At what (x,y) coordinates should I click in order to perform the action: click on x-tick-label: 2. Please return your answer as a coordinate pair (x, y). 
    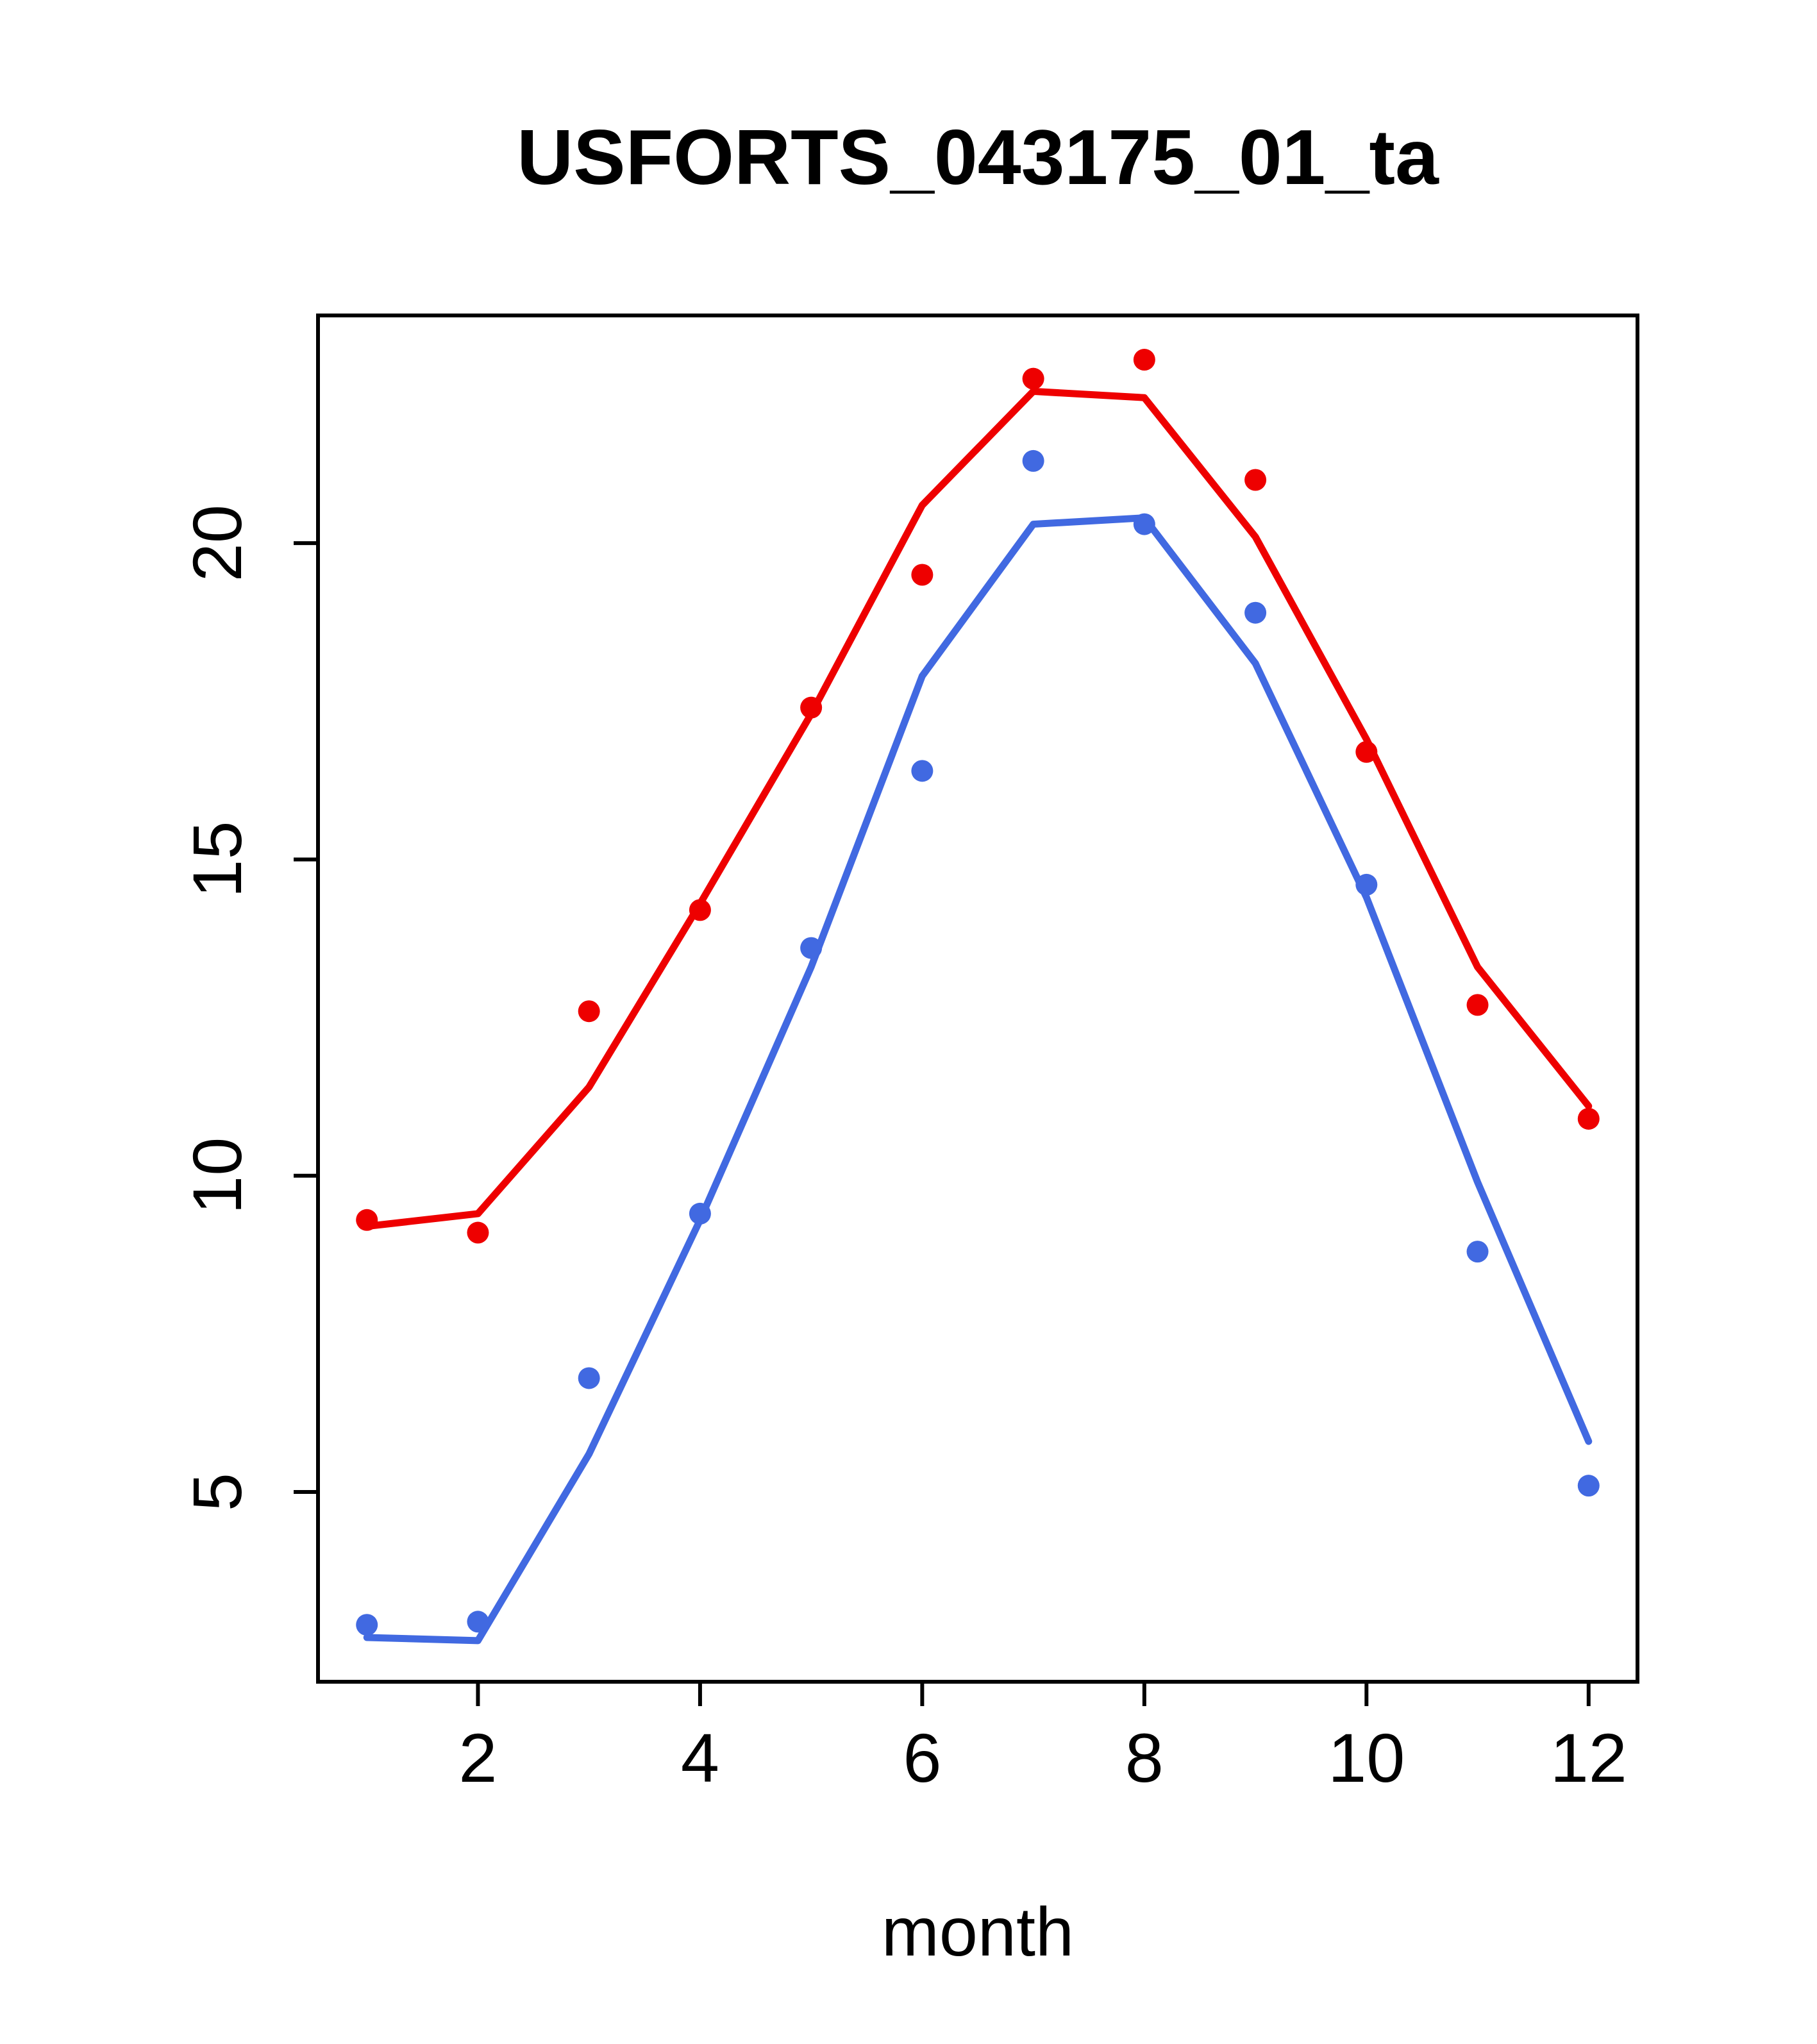
    Looking at the image, I should click on (477, 1758).